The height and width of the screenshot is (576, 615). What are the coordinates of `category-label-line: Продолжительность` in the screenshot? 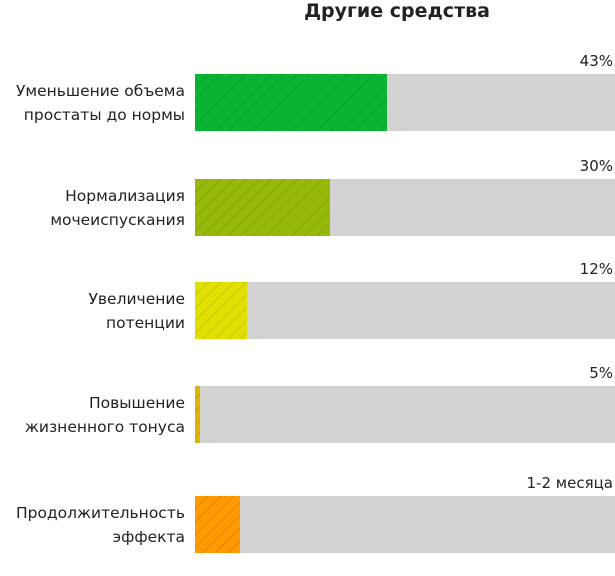 It's located at (100, 512).